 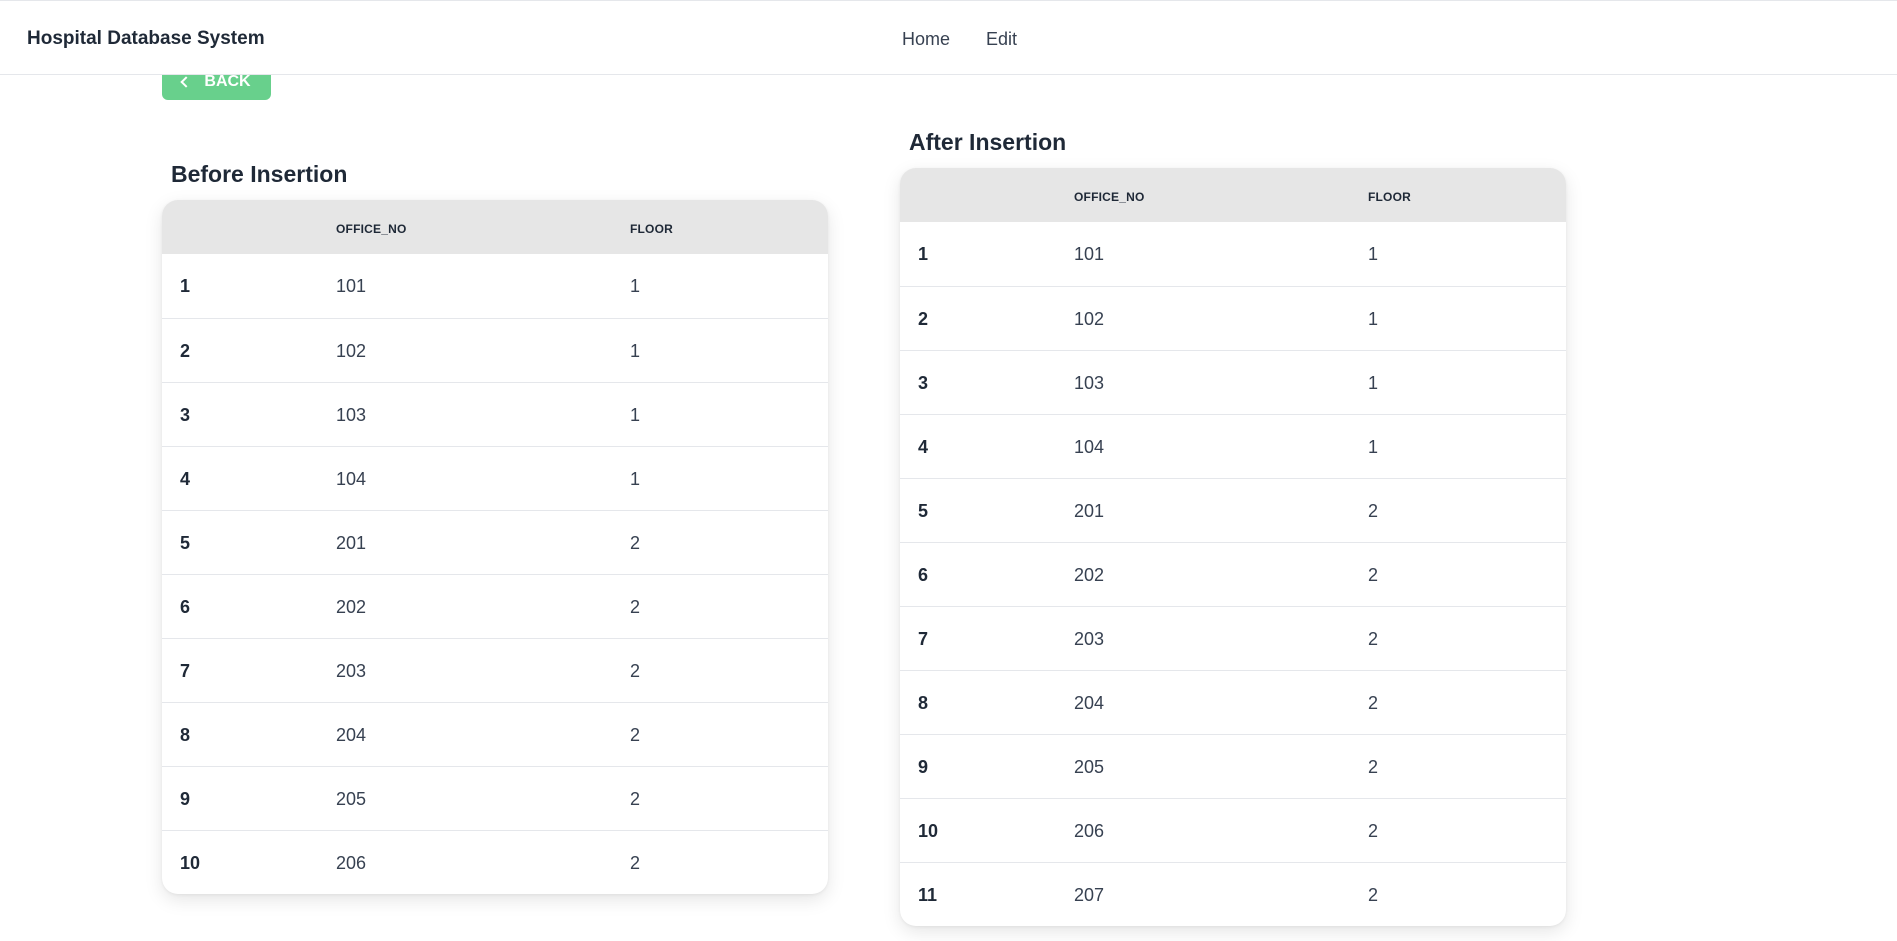 I want to click on app-title: Hospital Database System, so click(x=146, y=38).